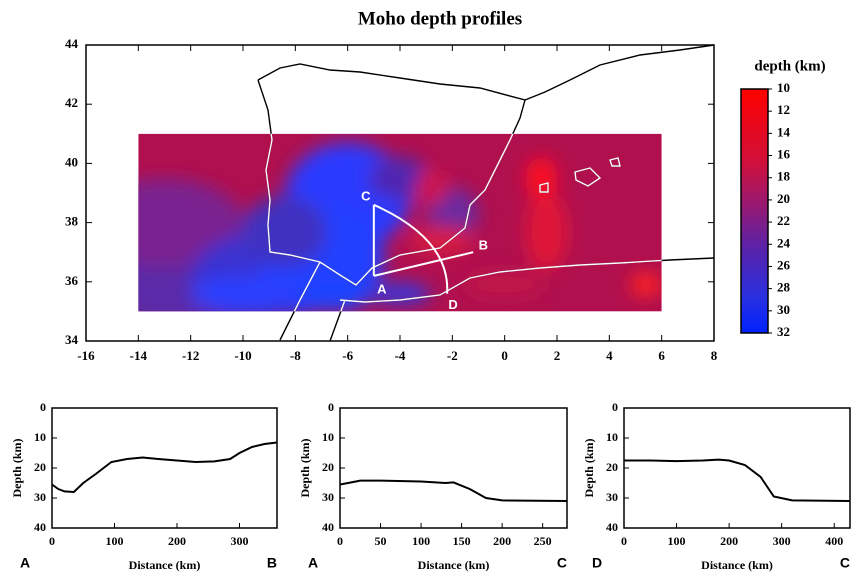  I want to click on x-tick-label: -12, so click(190, 355).